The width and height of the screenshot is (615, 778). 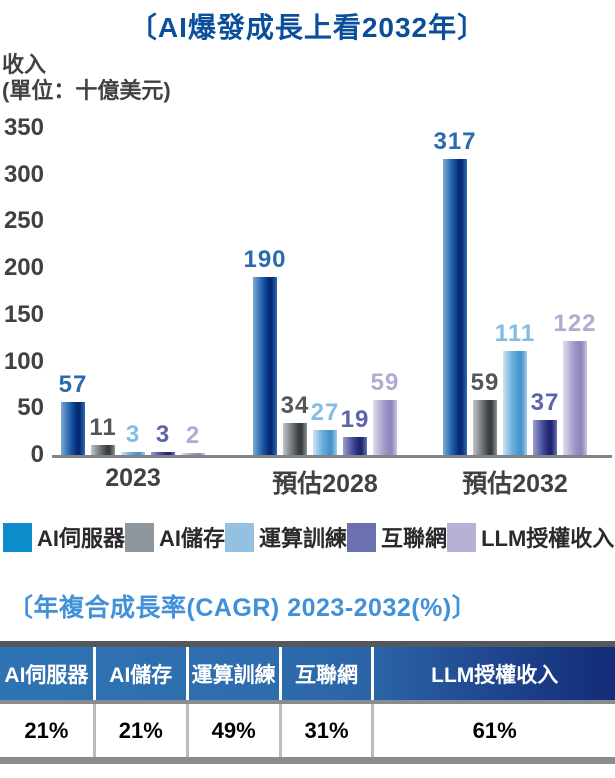 What do you see at coordinates (295, 405) in the screenshot?
I see `bar-value-label: 34` at bounding box center [295, 405].